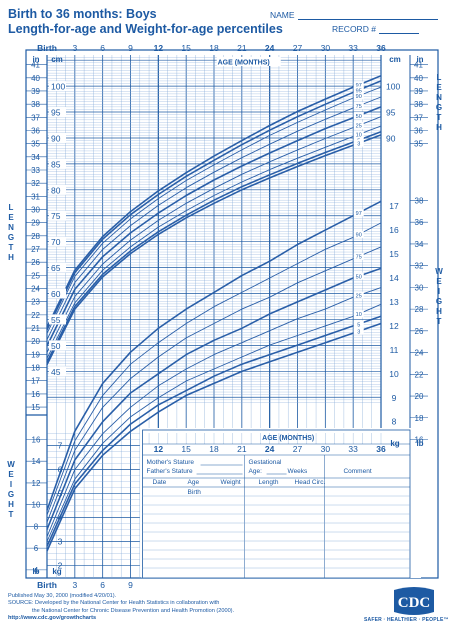  Describe the element at coordinates (36, 526) in the screenshot. I see `lb-tick-label-left: 8` at that location.